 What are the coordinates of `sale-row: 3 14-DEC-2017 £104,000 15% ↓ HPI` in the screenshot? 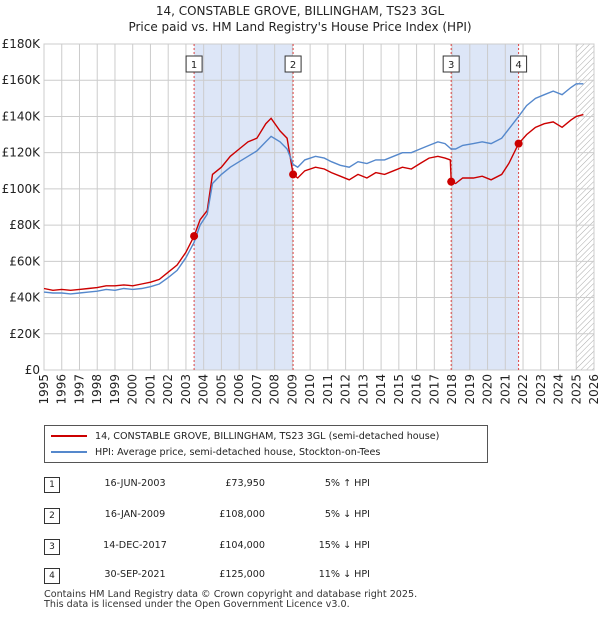 It's located at (300, 547).